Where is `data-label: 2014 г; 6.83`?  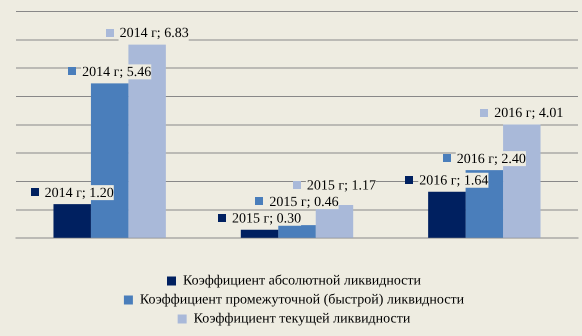 data-label: 2014 г; 6.83 is located at coordinates (154, 34).